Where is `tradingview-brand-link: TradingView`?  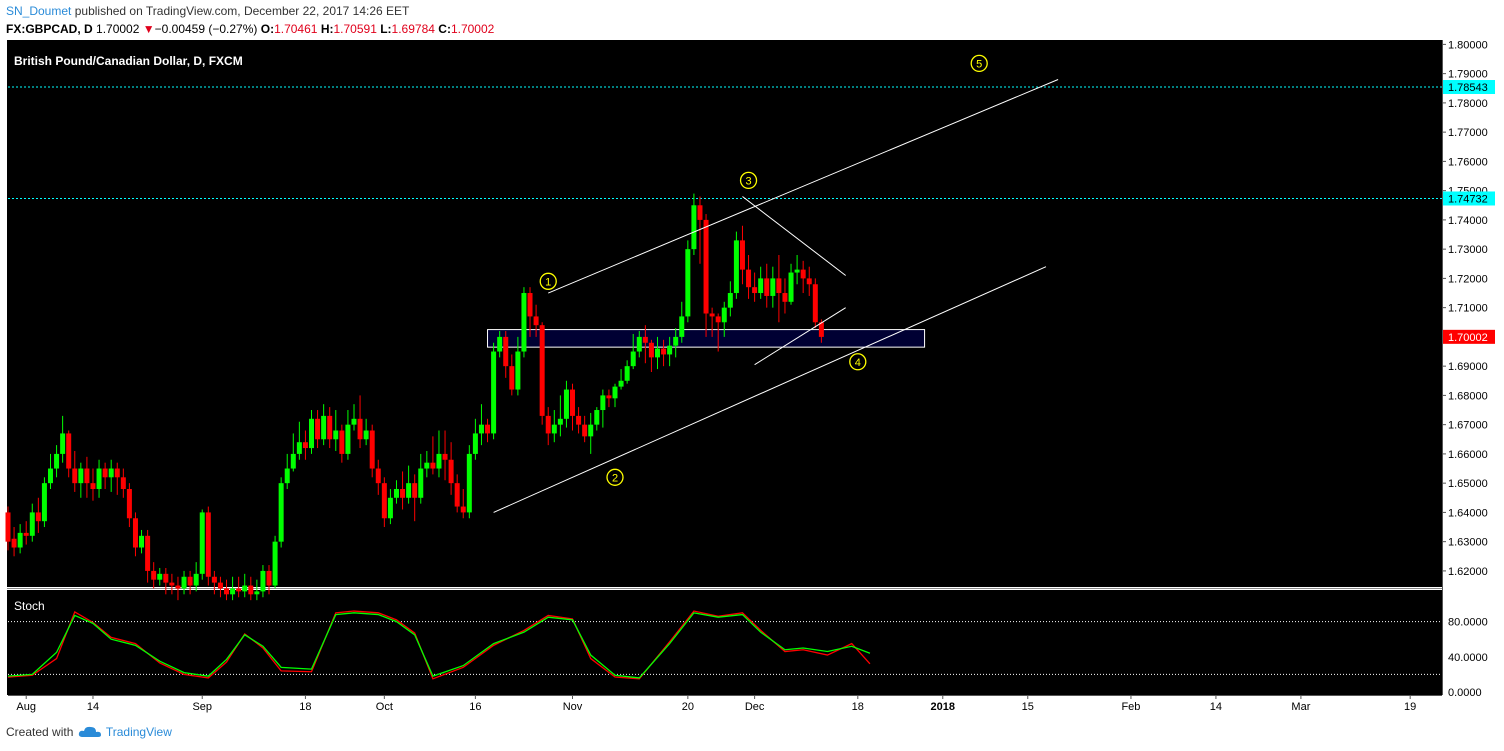
tradingview-brand-link: TradingView is located at coordinates (138, 732).